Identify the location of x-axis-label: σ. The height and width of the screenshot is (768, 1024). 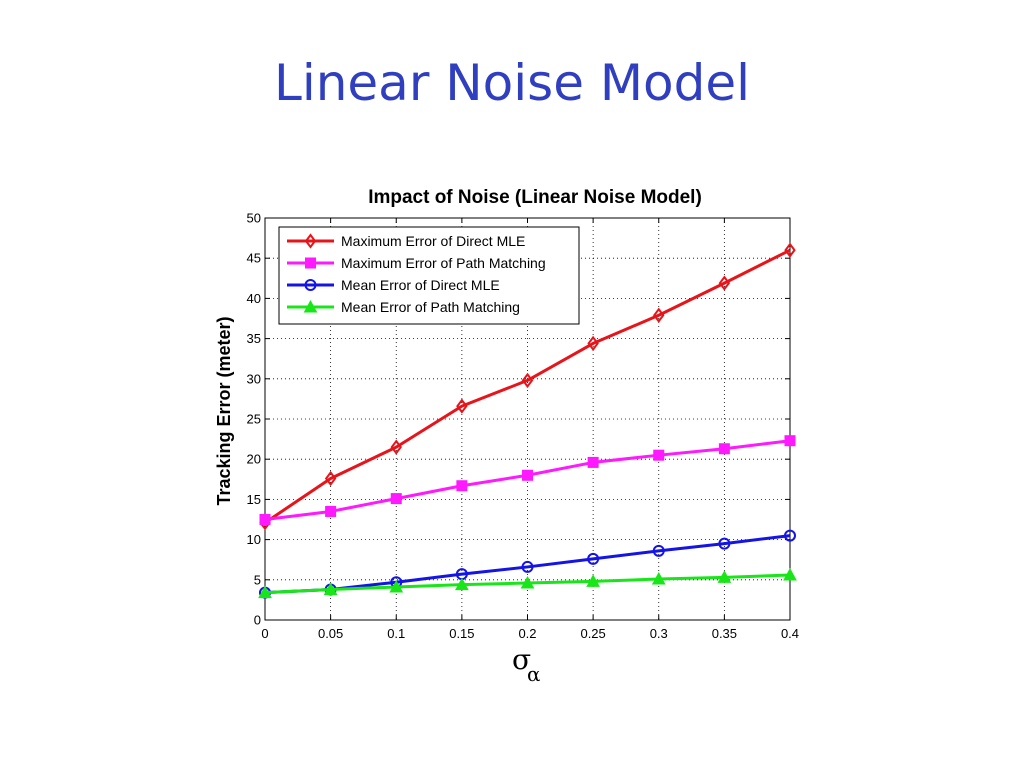
(521, 659).